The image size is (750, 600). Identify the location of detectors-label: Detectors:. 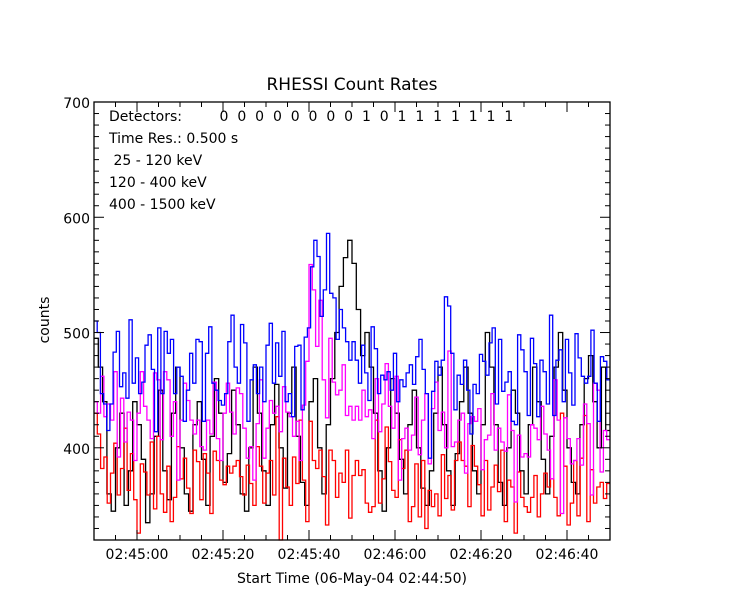
(145, 117).